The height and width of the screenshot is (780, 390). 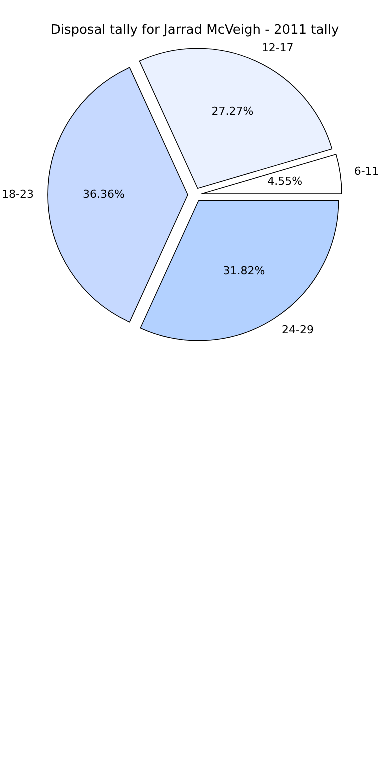 I want to click on data-label: 31.82%, so click(x=244, y=271).